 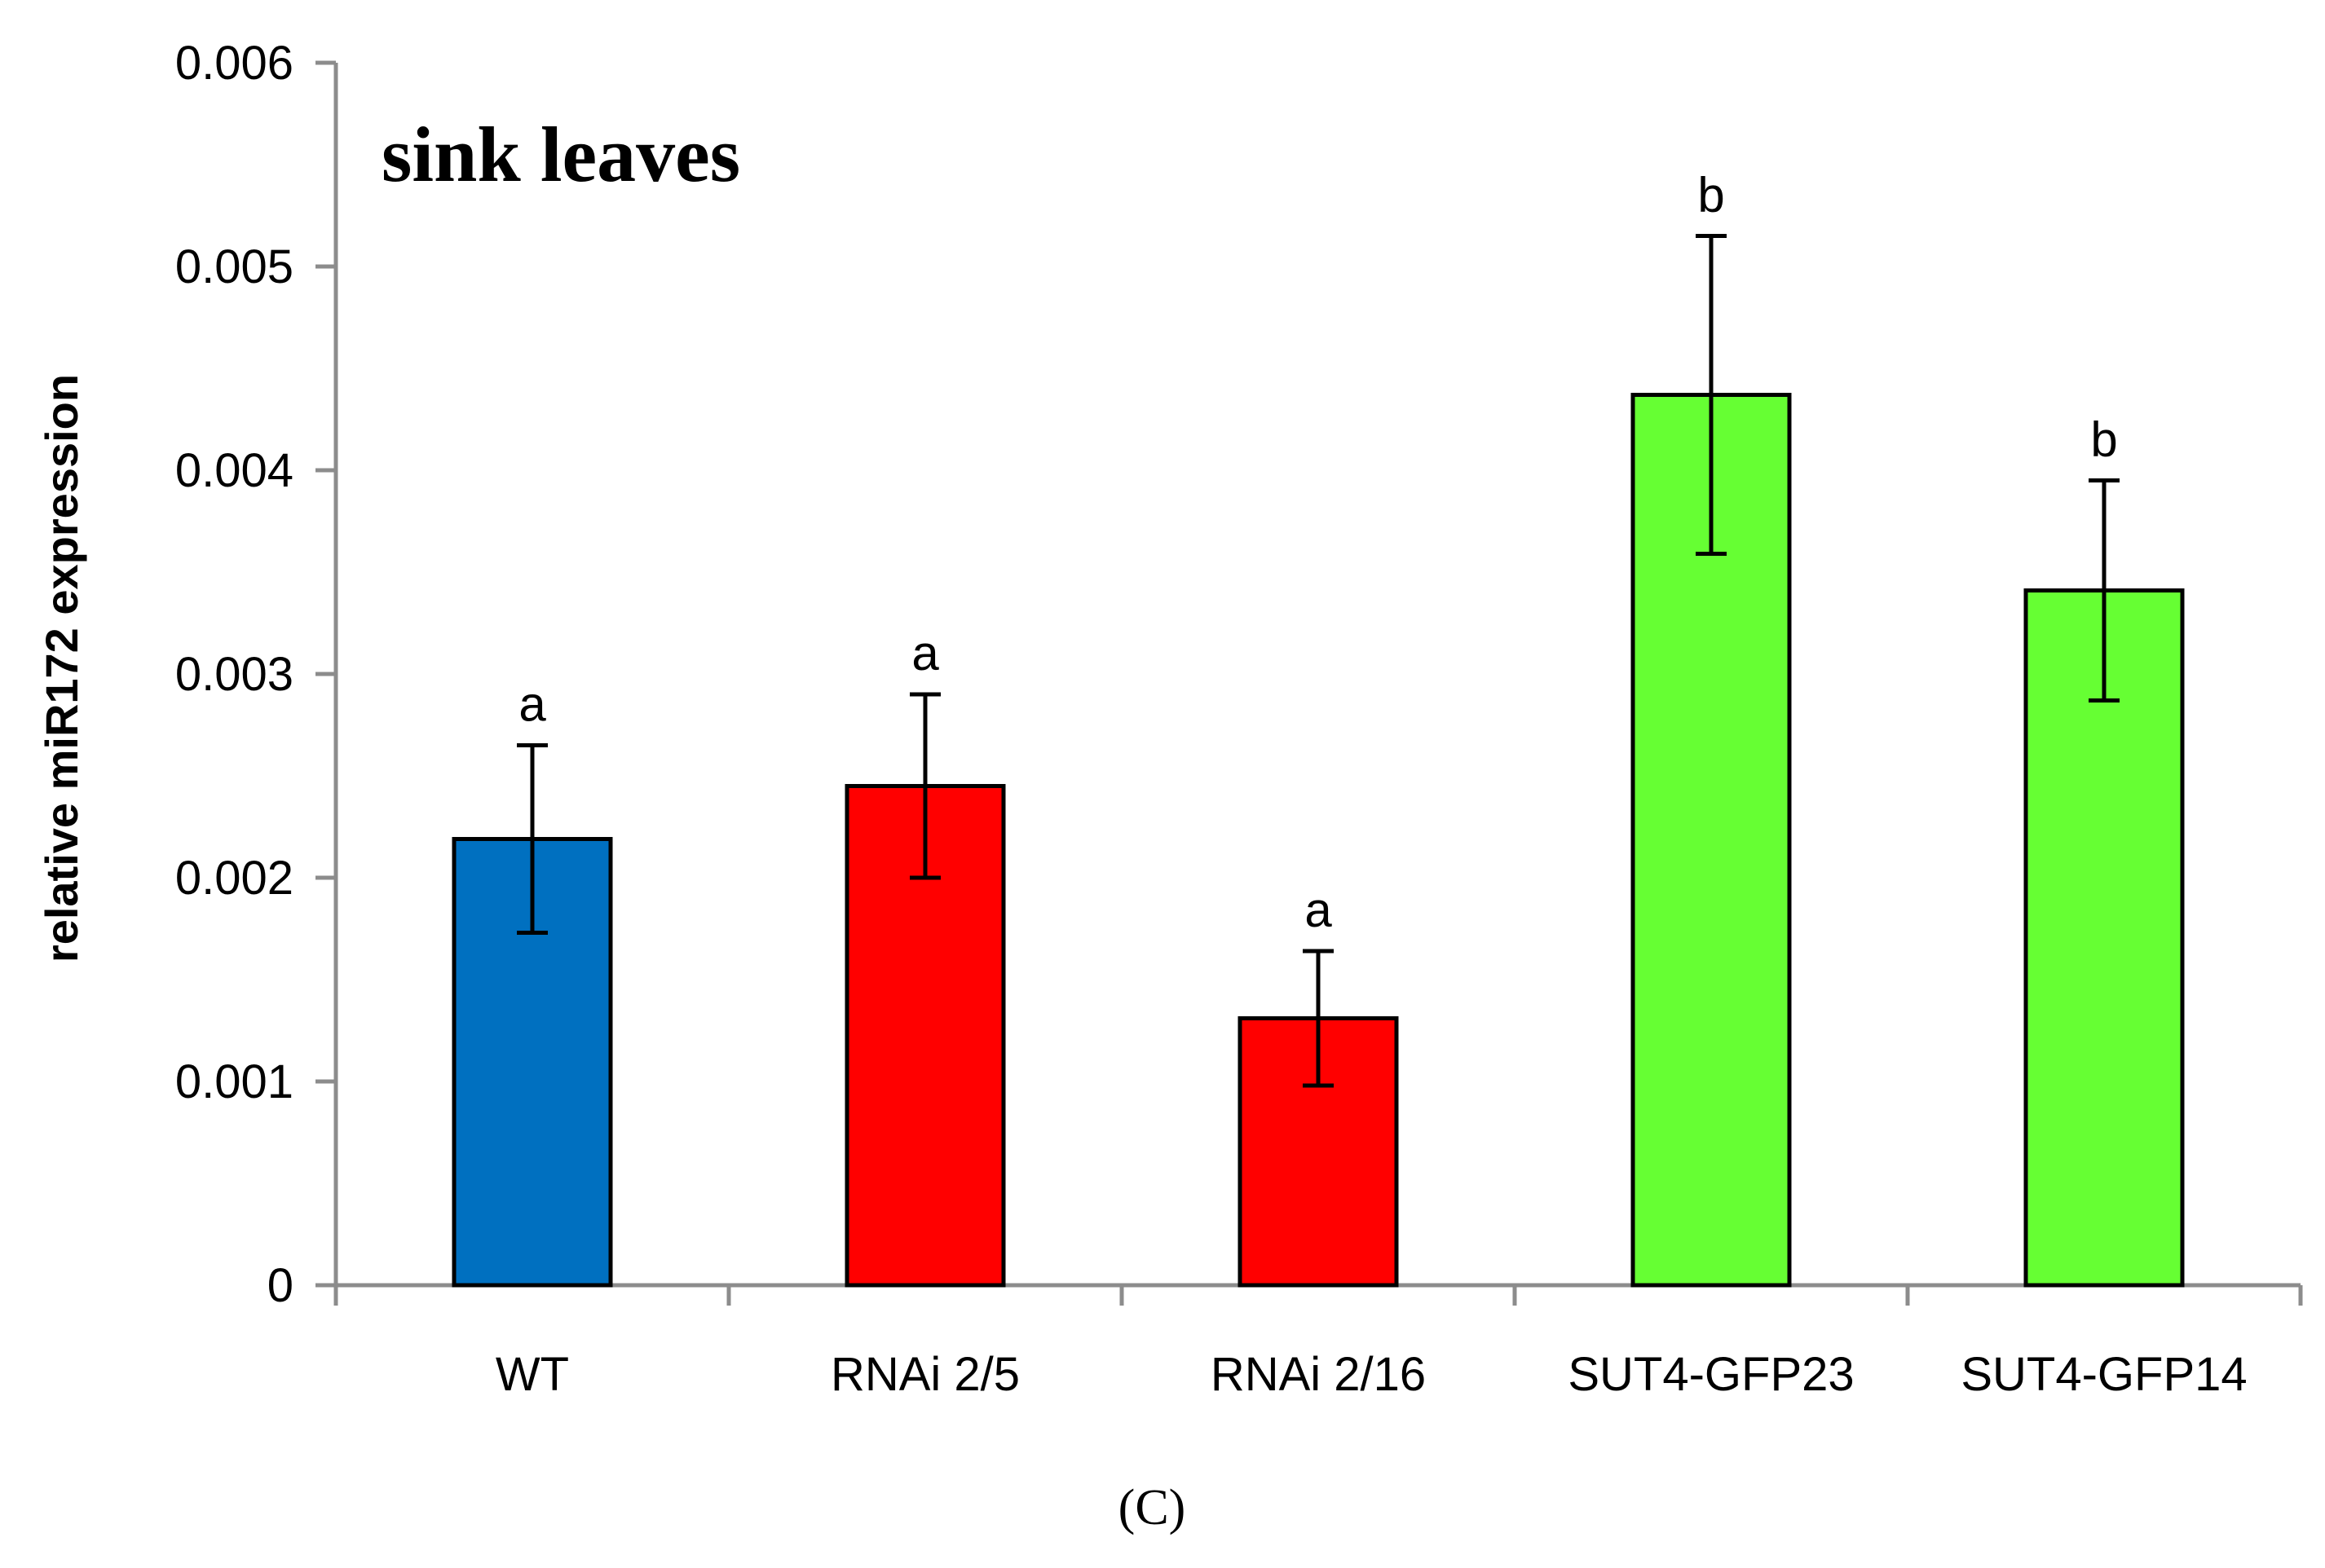 What do you see at coordinates (61, 668) in the screenshot?
I see `y-axis-label: relative miR172 expression` at bounding box center [61, 668].